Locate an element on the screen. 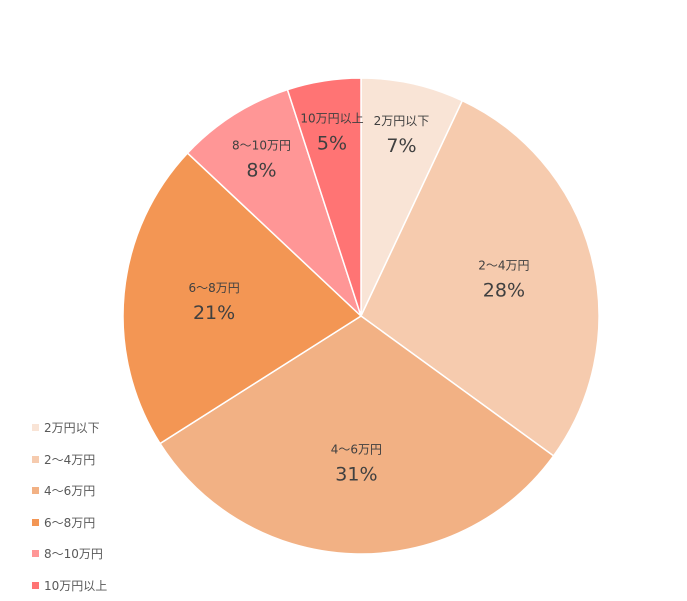  legend-item: 10万円以上 is located at coordinates (69, 585).